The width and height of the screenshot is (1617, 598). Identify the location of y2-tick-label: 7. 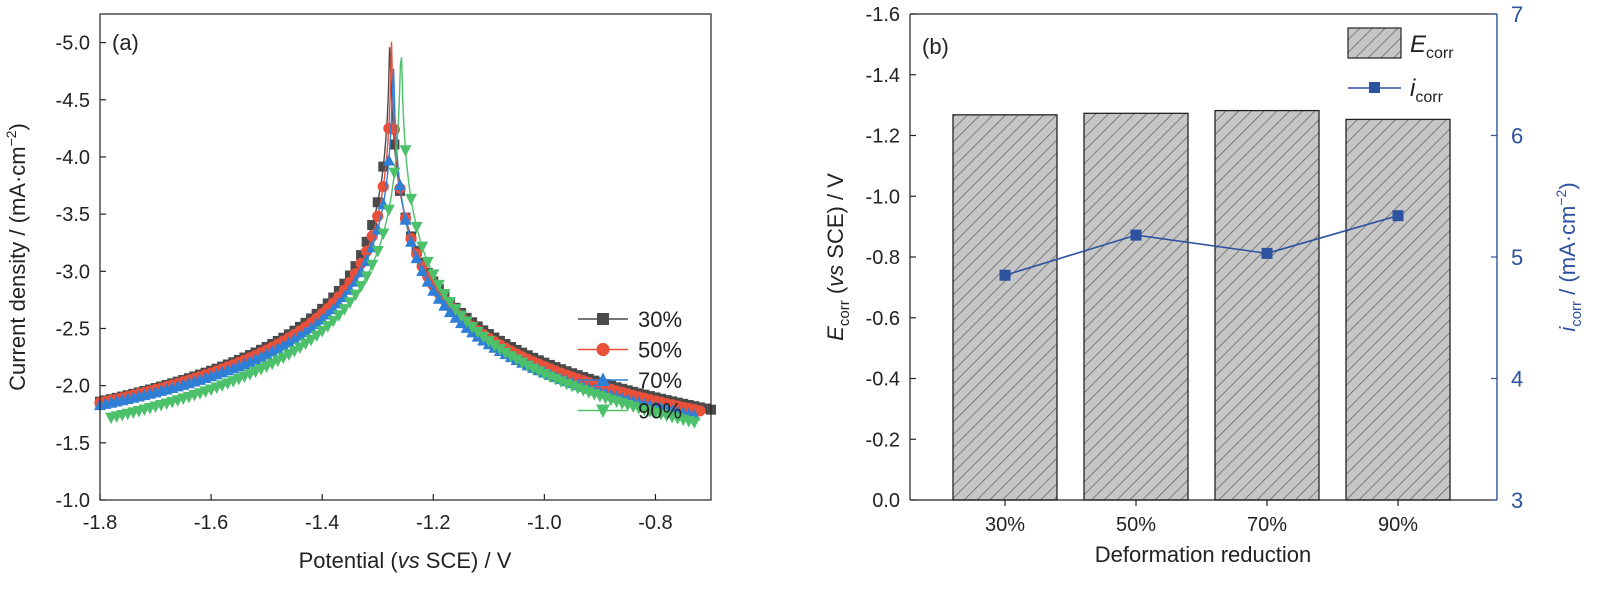
(1517, 14).